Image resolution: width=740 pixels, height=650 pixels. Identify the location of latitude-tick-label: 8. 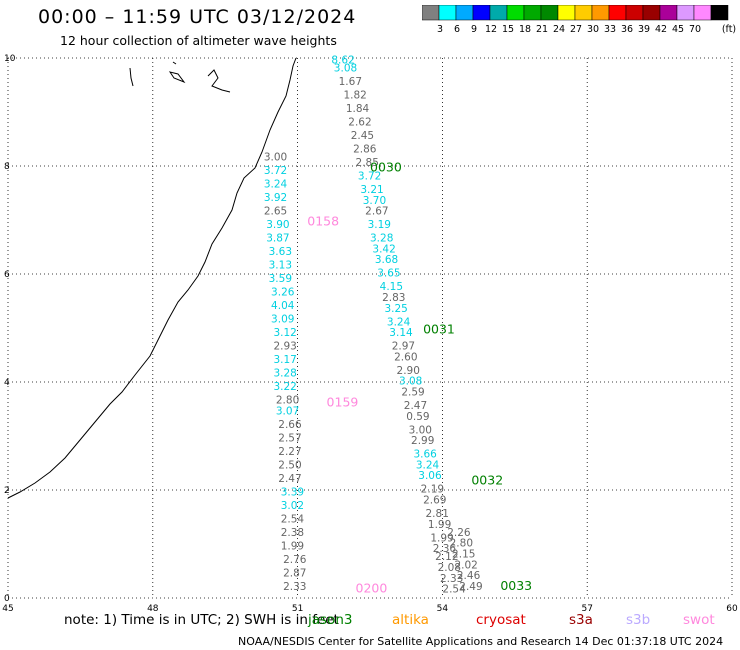
(7, 167).